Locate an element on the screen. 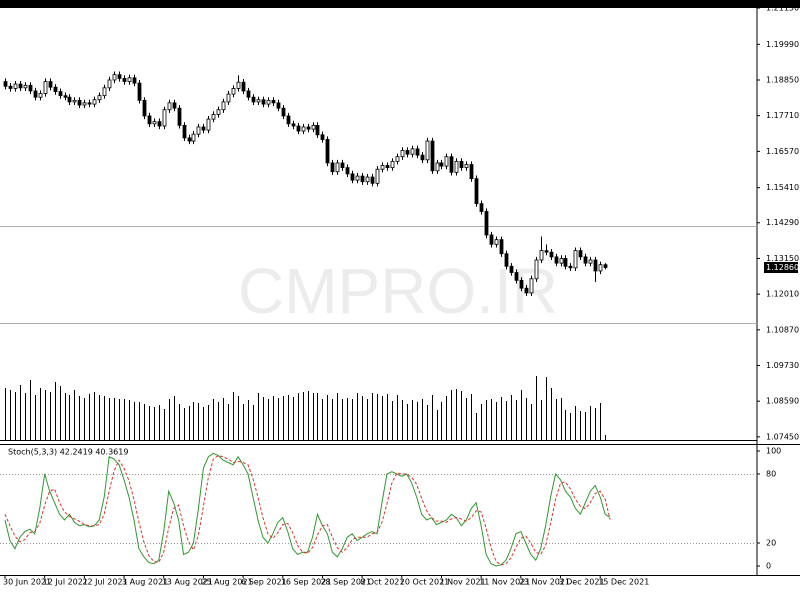 The width and height of the screenshot is (800, 600). y-tick-label: 1.21150 is located at coordinates (782, 8).